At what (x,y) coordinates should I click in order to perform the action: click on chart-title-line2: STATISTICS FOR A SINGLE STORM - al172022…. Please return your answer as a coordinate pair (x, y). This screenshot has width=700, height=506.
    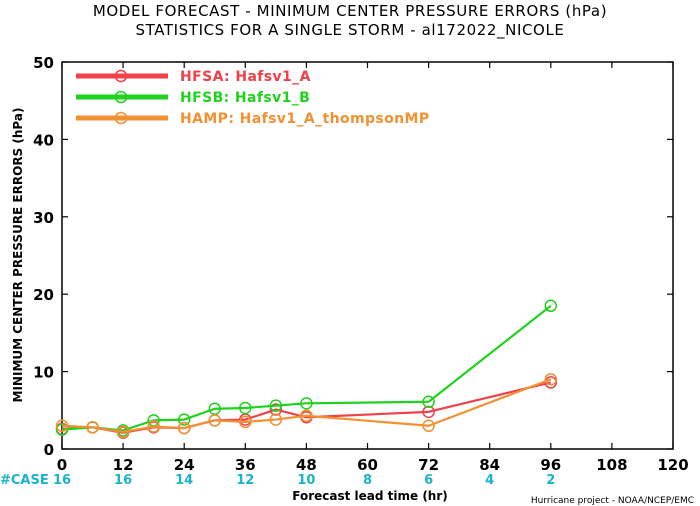
    Looking at the image, I should click on (349, 30).